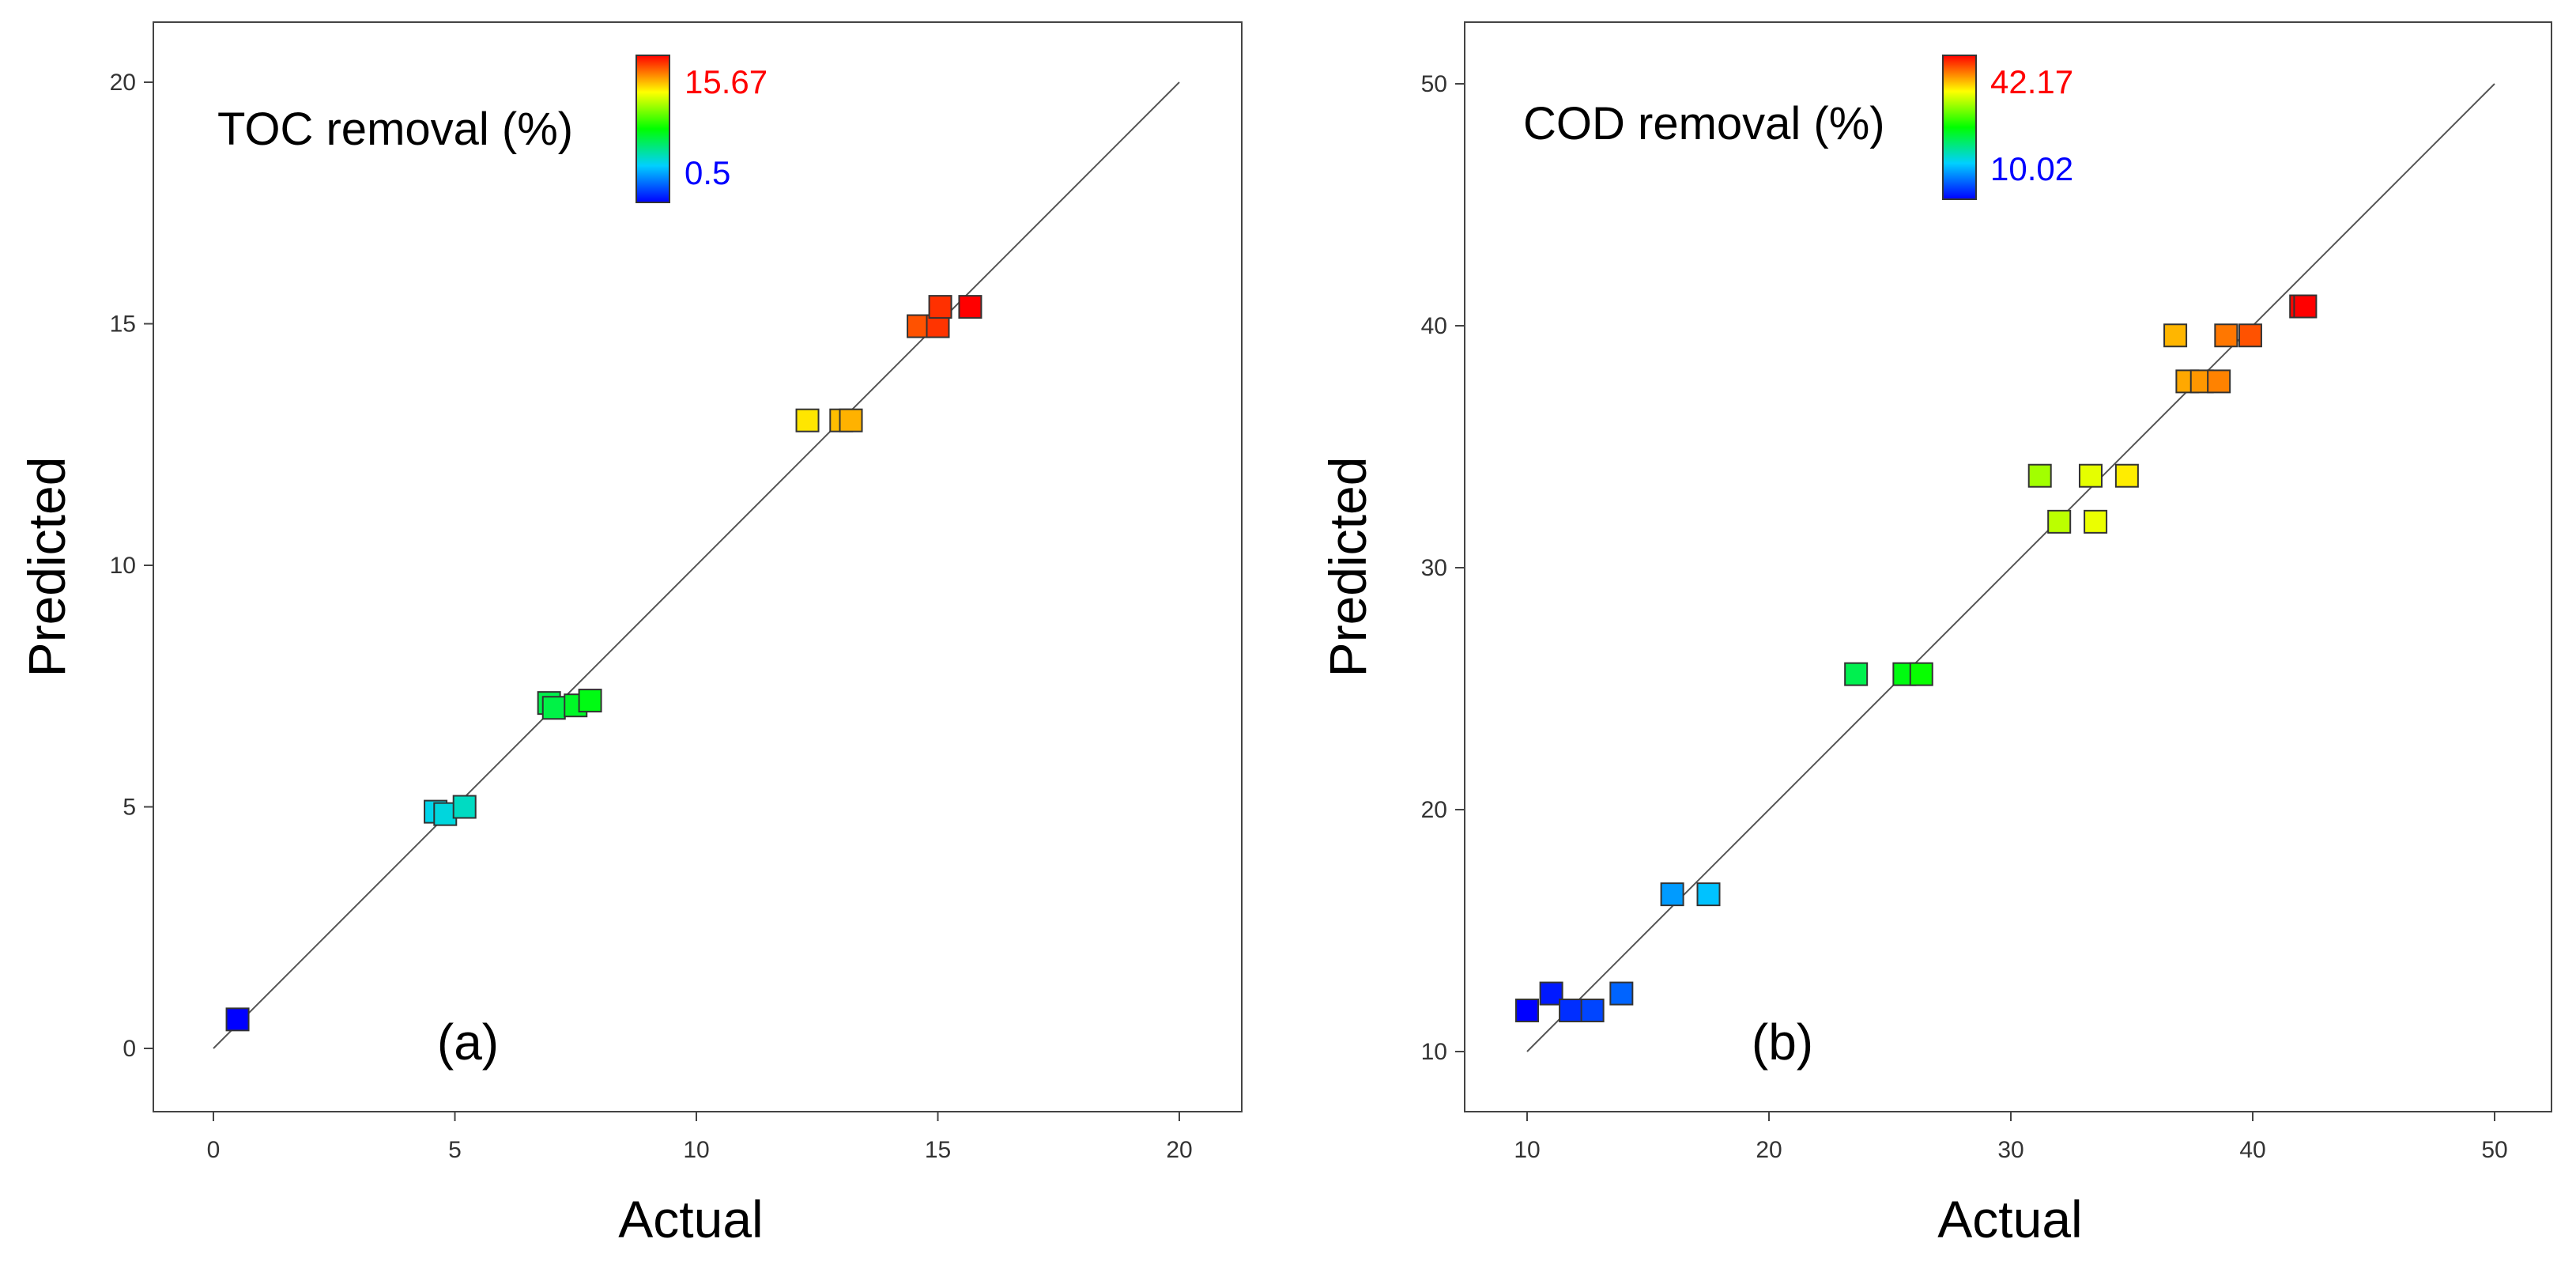 The width and height of the screenshot is (2576, 1269). What do you see at coordinates (468, 1042) in the screenshot?
I see `panel-label: (a)` at bounding box center [468, 1042].